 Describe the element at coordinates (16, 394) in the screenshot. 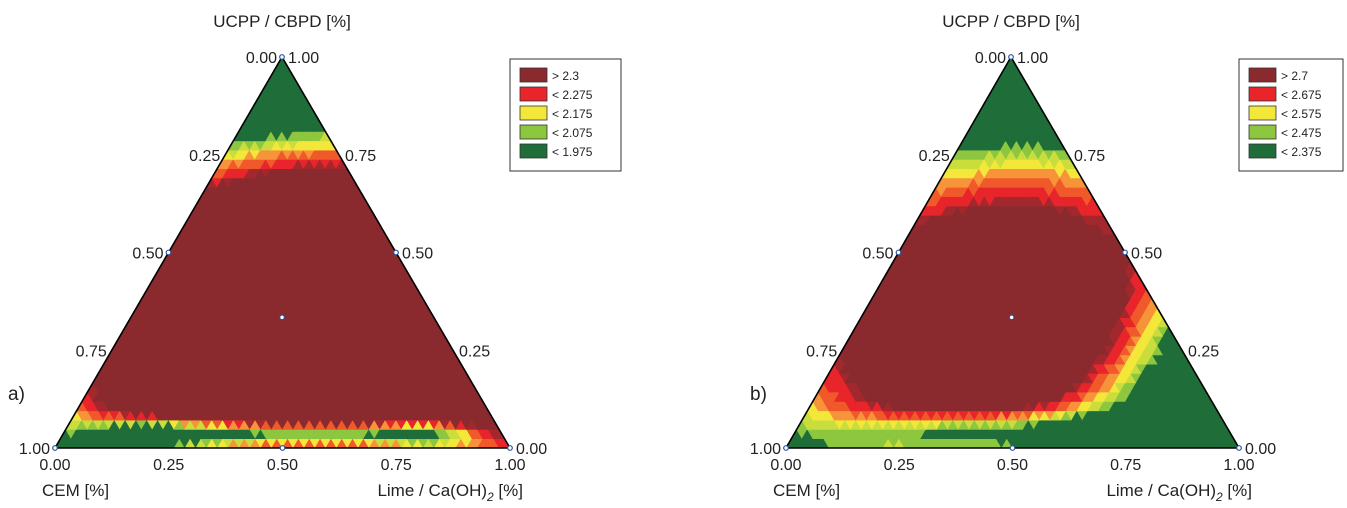

I see `panel-label: a)` at that location.